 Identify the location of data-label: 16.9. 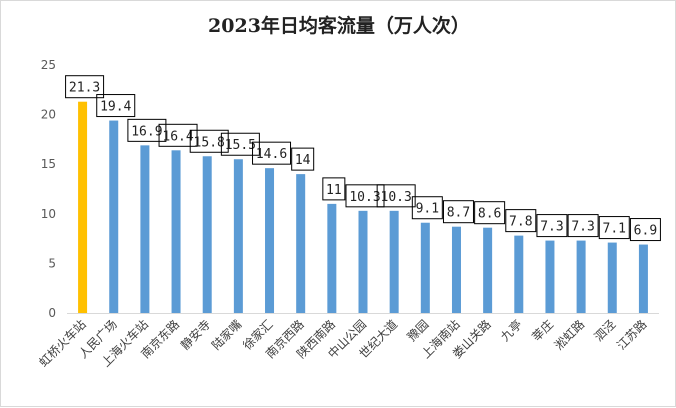
(146, 131).